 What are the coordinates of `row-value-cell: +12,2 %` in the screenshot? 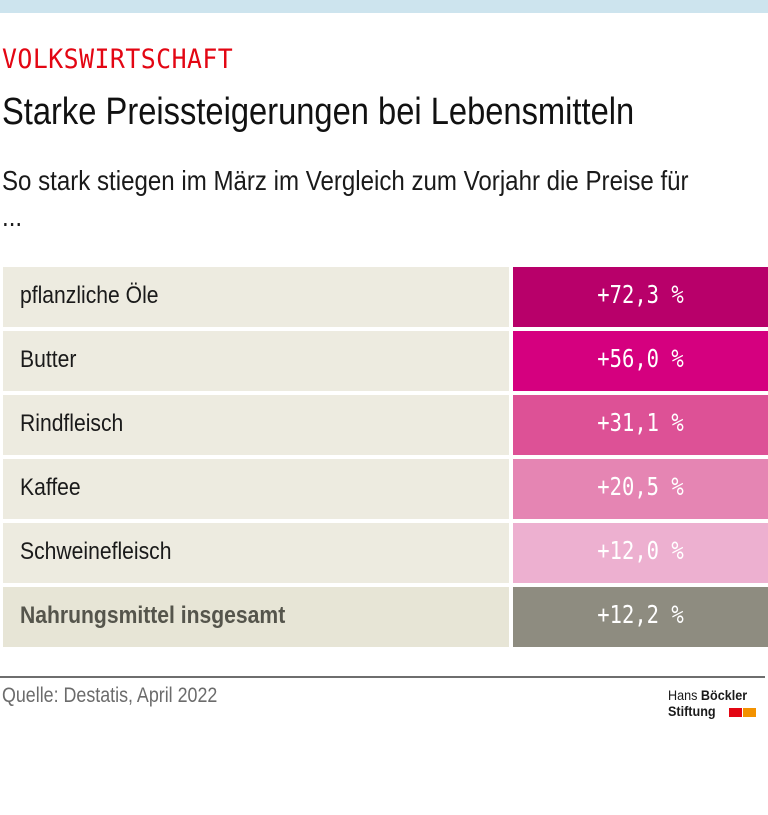 It's located at (640, 617).